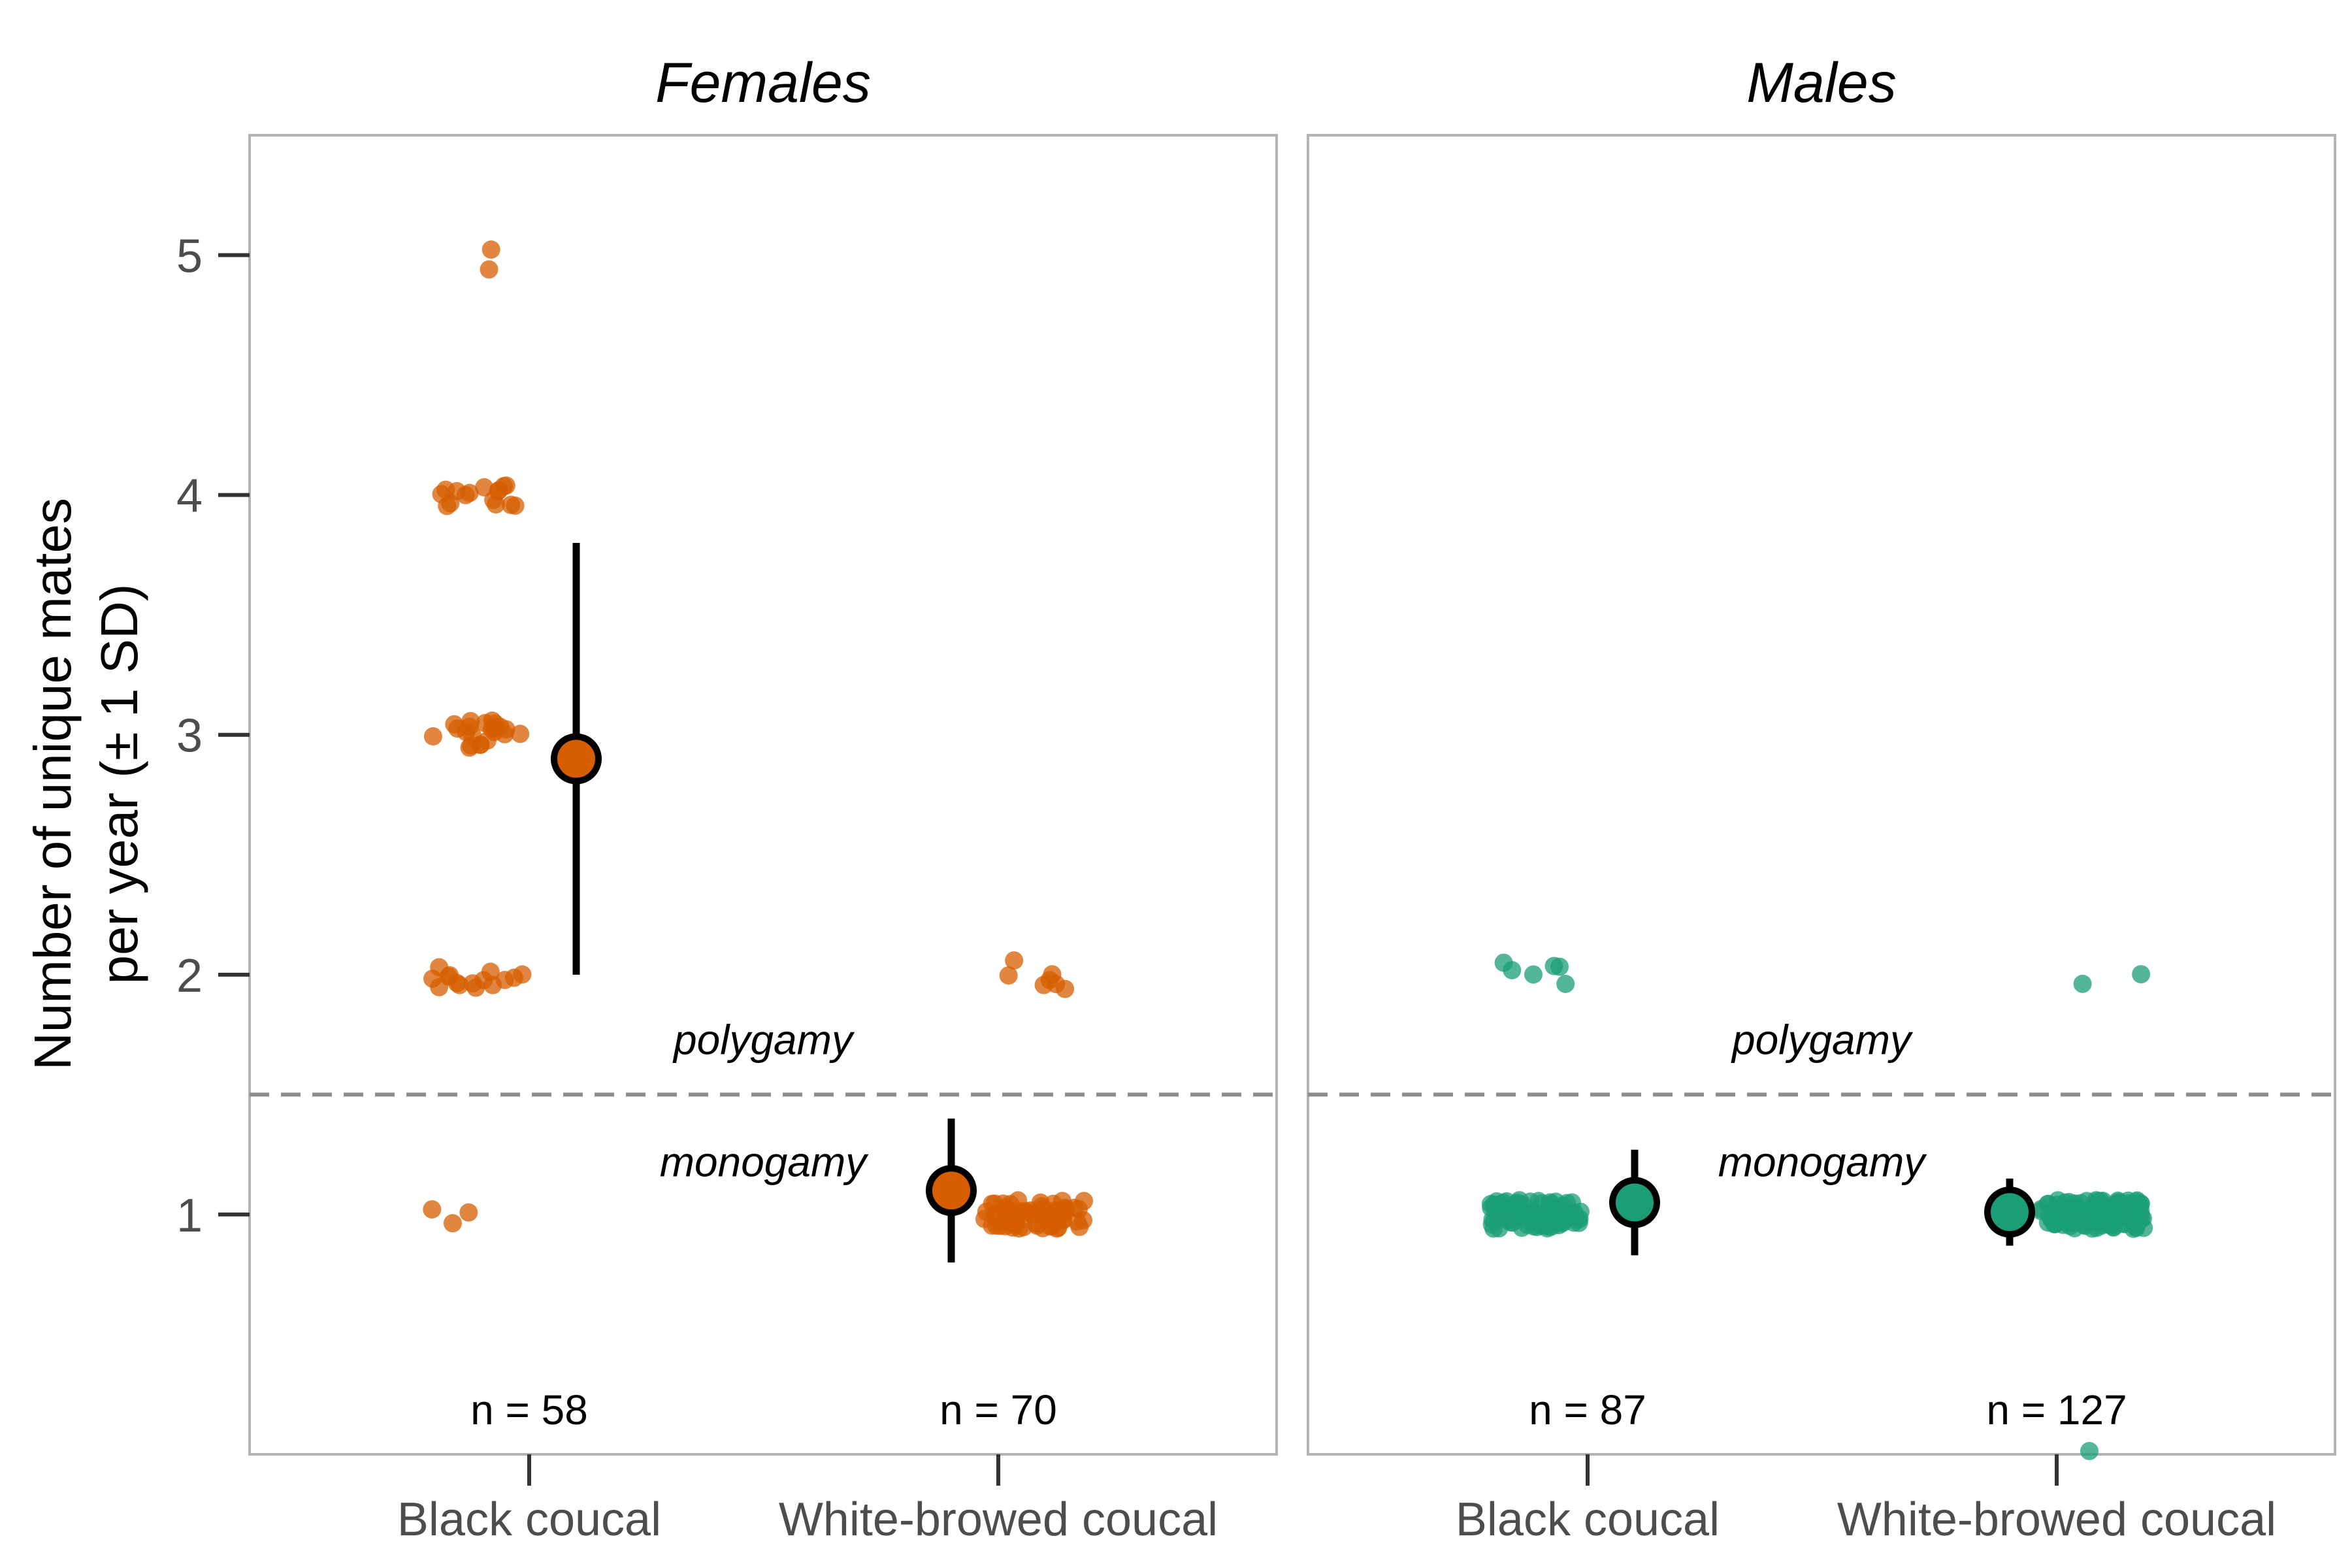 This screenshot has width=2352, height=1568. I want to click on mean-marker-females-white-browed, so click(951, 1190).